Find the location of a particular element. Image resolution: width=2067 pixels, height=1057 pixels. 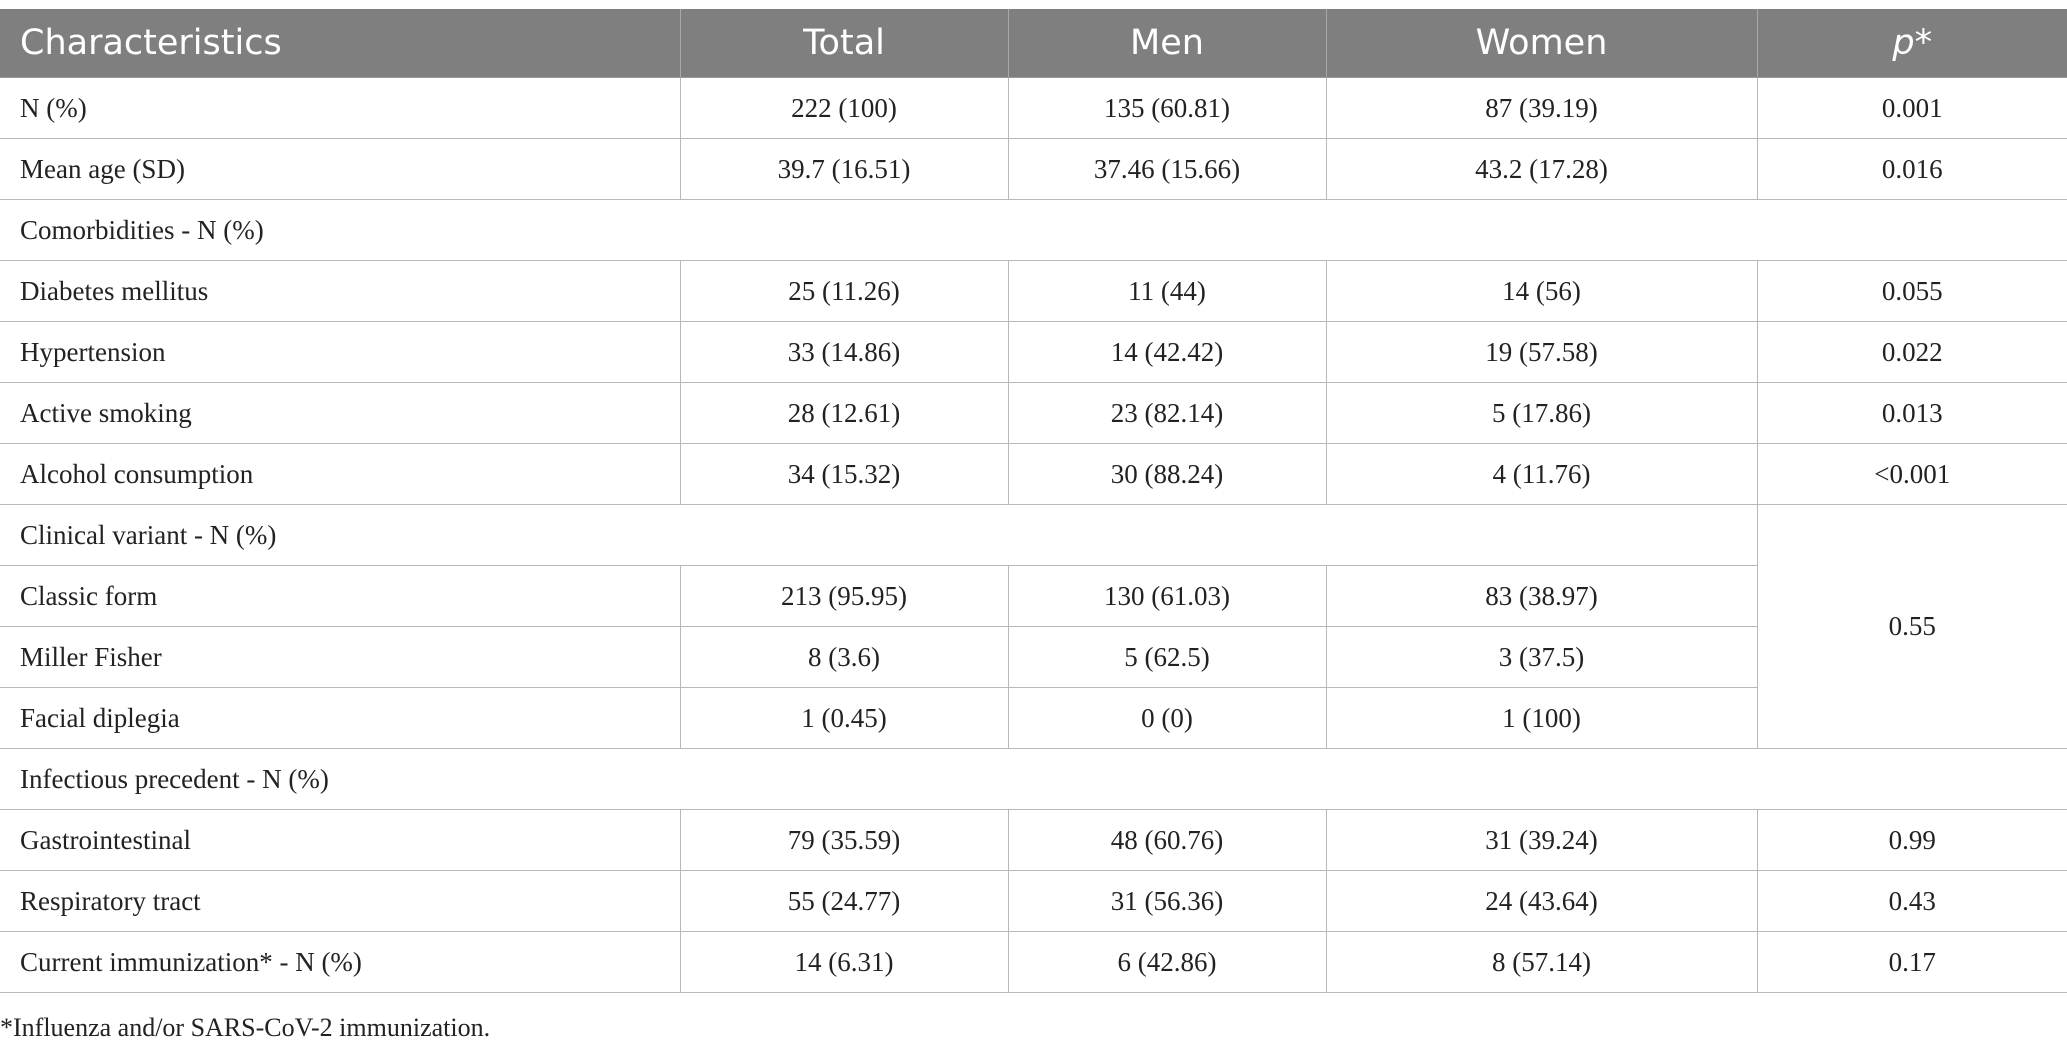

cell-p-value: 0.013 is located at coordinates (1911, 413).